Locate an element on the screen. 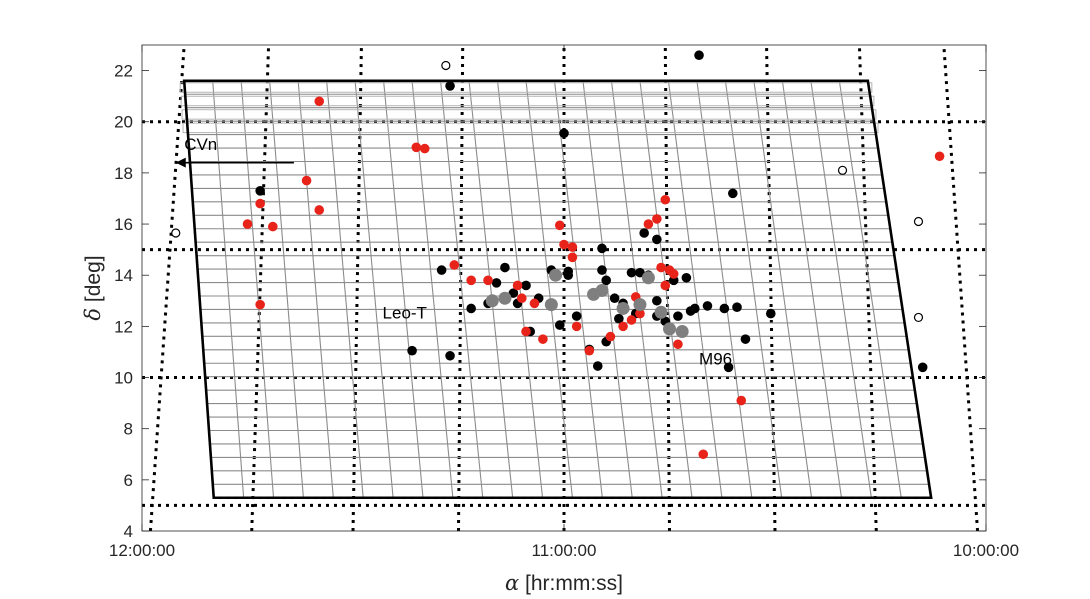  annotation-label: Leo-T is located at coordinates (405, 313).